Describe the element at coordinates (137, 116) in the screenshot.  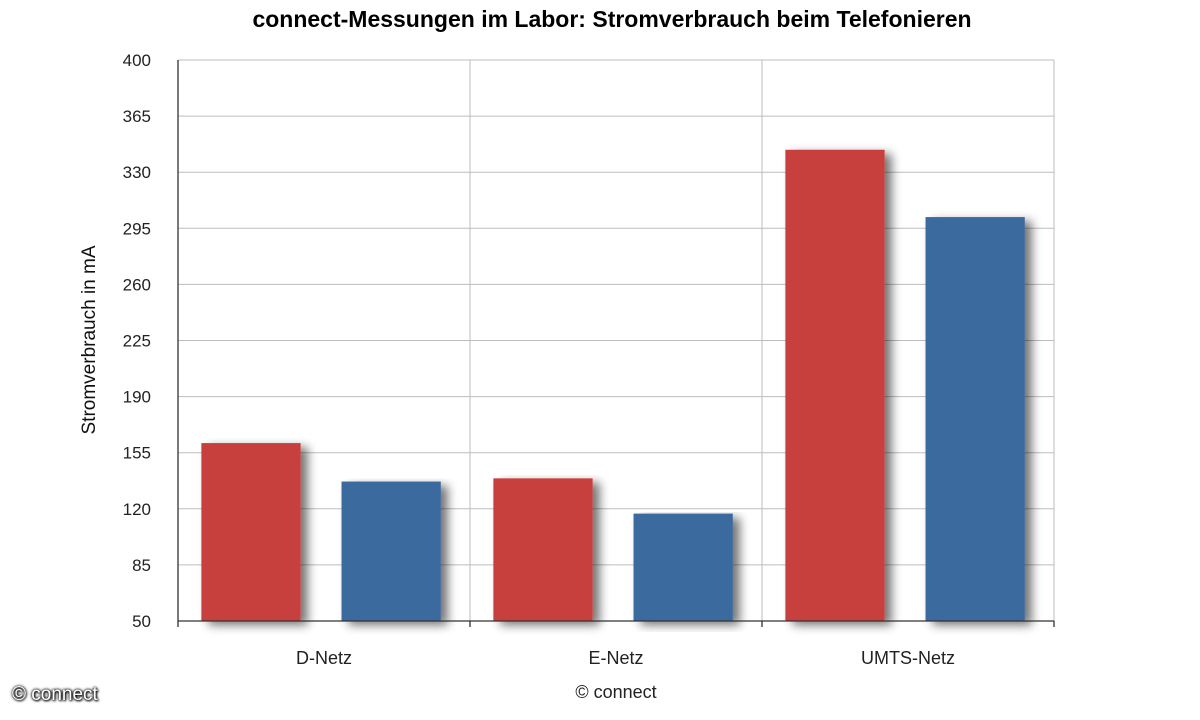
I see `y-tick-label: 365` at that location.